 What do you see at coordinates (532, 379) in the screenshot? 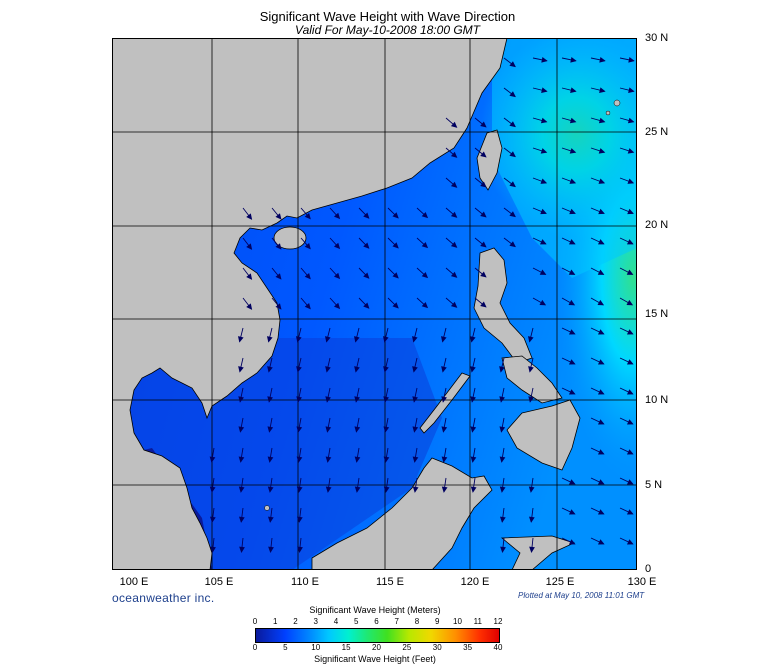
I see `visayas-islands` at bounding box center [532, 379].